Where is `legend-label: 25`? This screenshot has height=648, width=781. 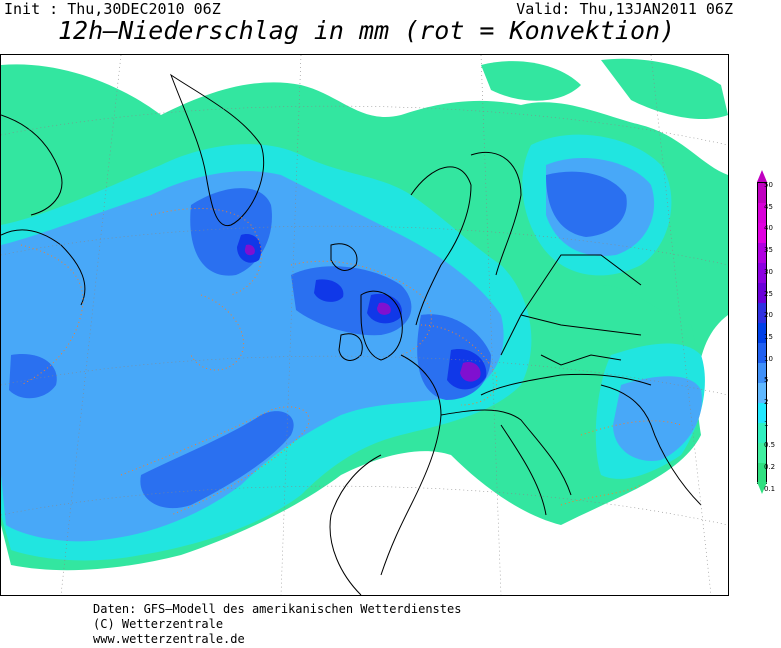 legend-label: 25 is located at coordinates (768, 293).